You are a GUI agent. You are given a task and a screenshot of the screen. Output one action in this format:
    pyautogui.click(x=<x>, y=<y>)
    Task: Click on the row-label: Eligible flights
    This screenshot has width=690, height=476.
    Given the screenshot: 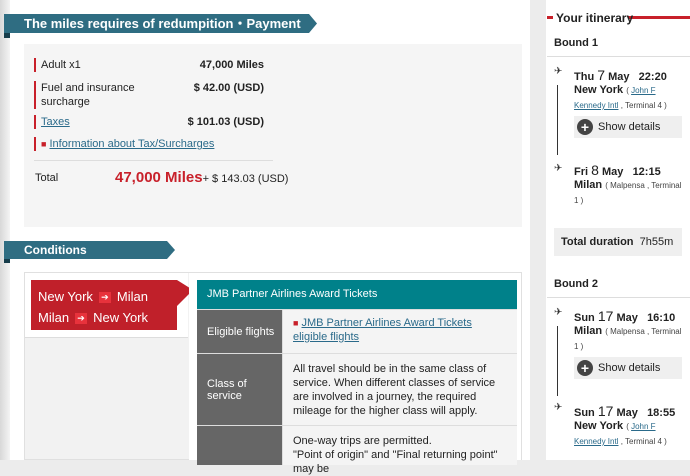 What is the action you would take?
    pyautogui.click(x=239, y=331)
    